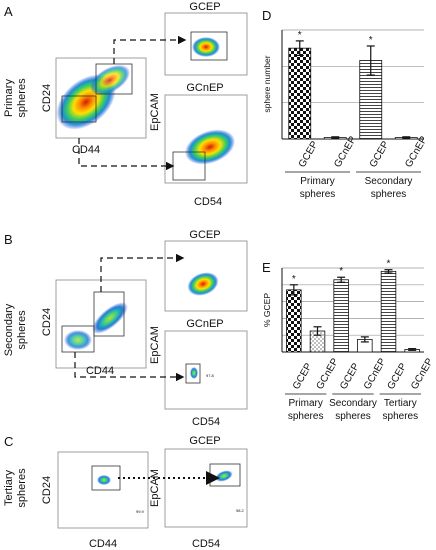 The width and height of the screenshot is (436, 550). What do you see at coordinates (101, 324) in the screenshot?
I see `facs-plot-b-cd24-cd44` at bounding box center [101, 324].